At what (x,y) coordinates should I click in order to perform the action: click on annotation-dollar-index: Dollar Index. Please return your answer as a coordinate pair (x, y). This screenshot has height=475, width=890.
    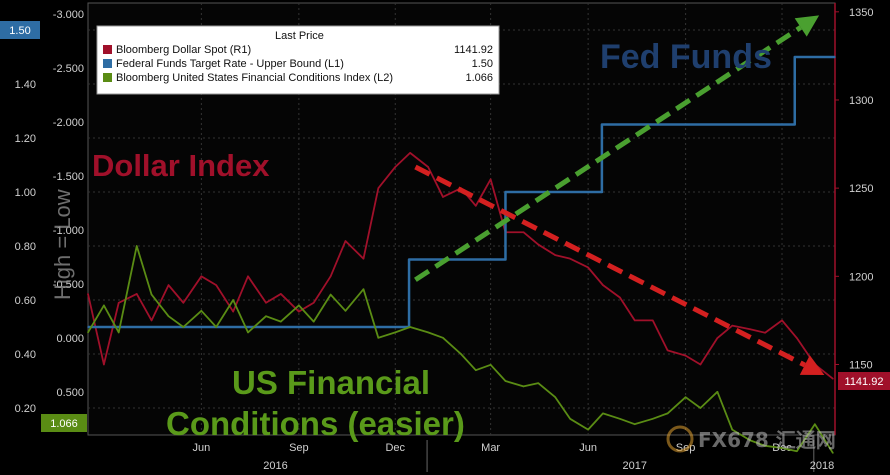
    Looking at the image, I should click on (181, 165).